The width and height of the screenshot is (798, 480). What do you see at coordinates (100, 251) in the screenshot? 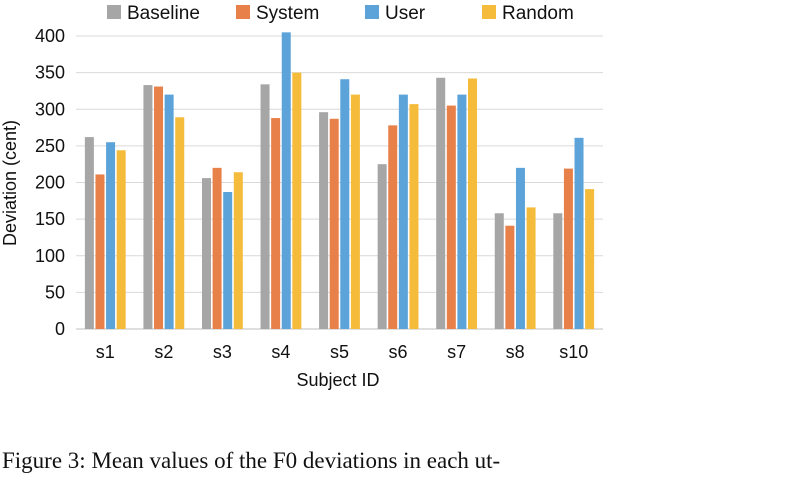
I see `bar-system-s1` at bounding box center [100, 251].